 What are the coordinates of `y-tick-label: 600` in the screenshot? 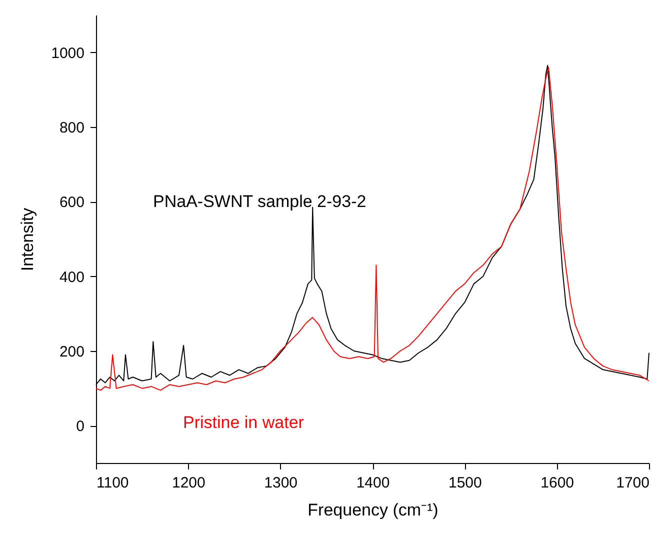 It's located at (71, 203).